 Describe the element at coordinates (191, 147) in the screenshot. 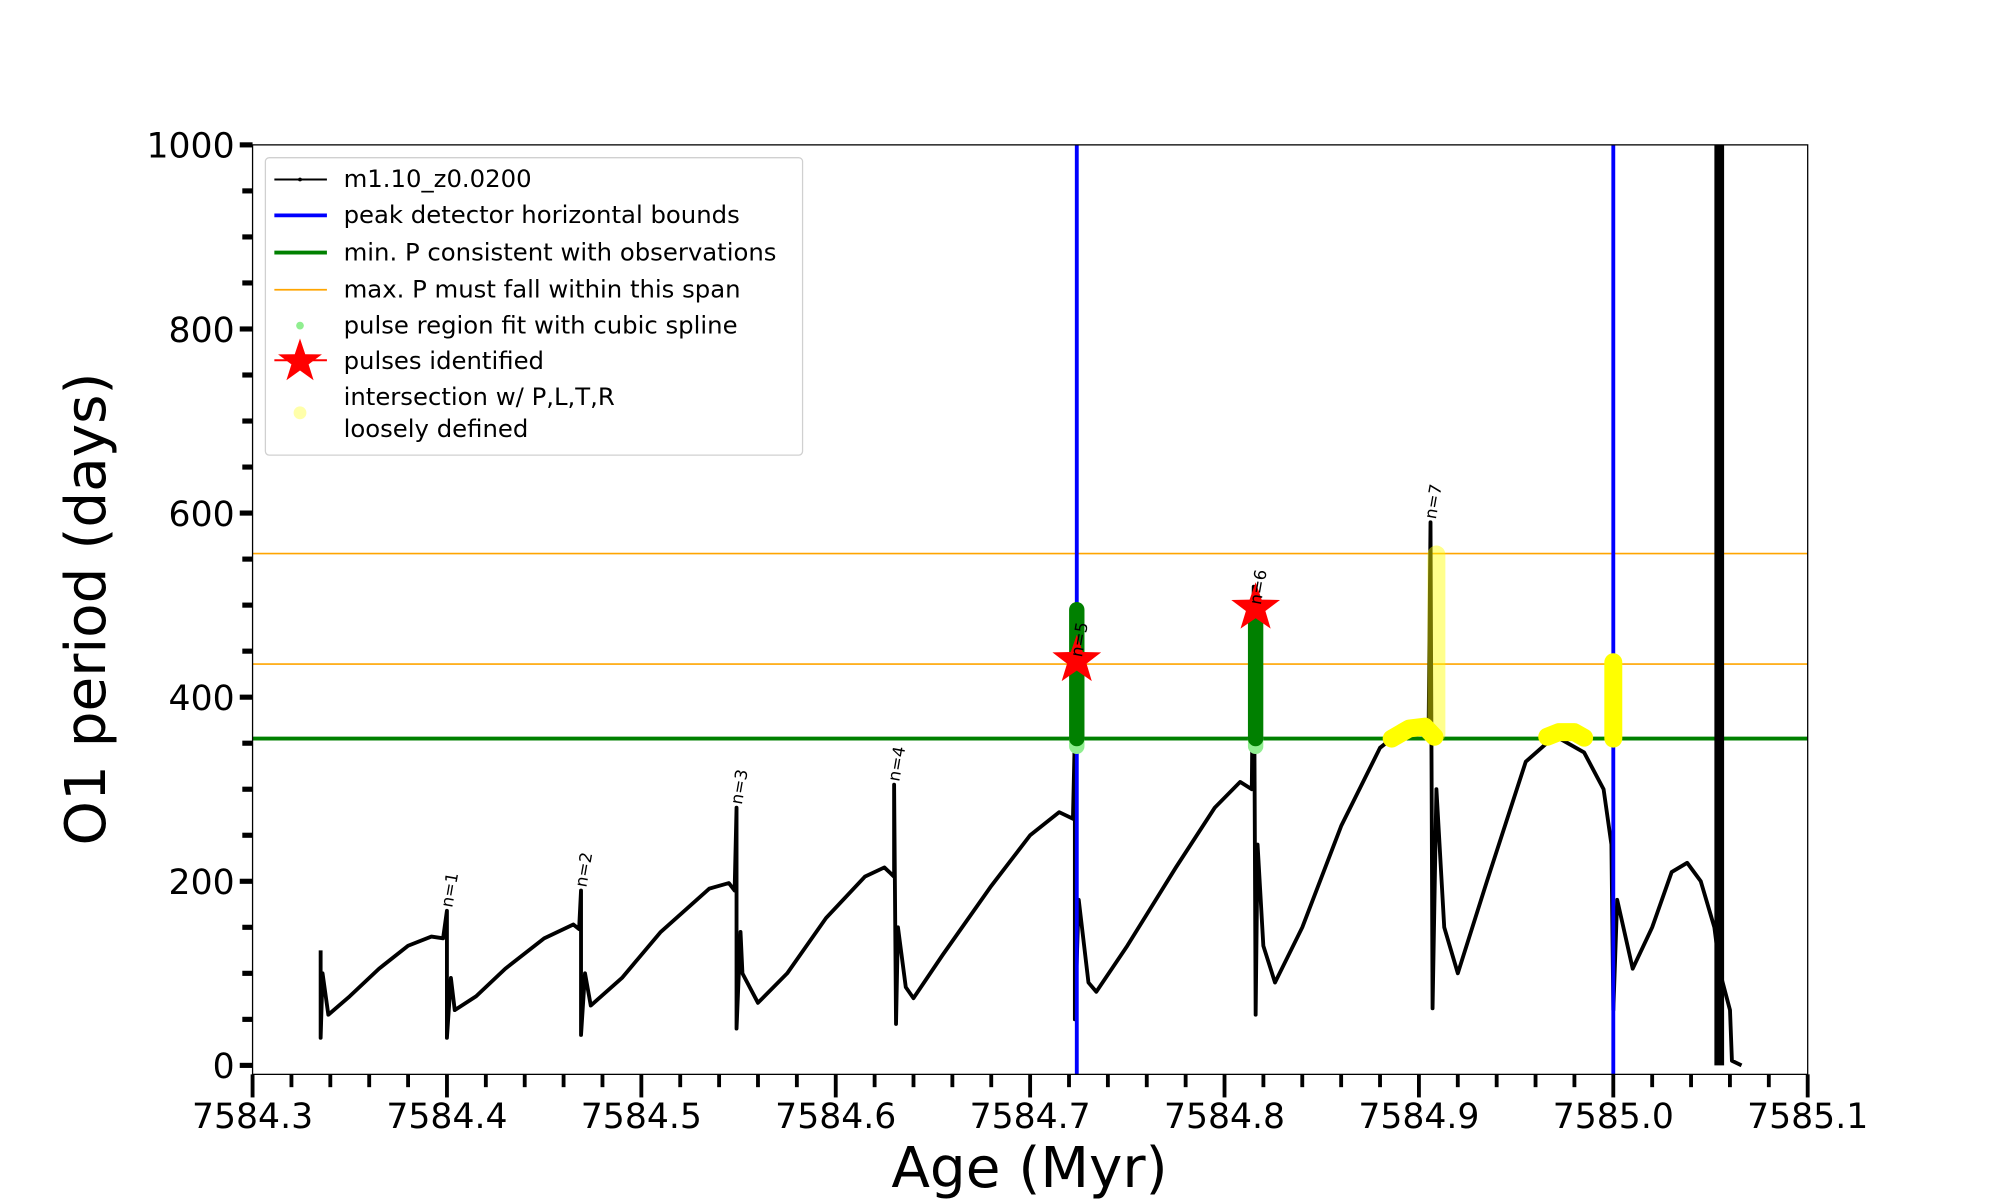

I see `y-tick-label: 1000` at that location.